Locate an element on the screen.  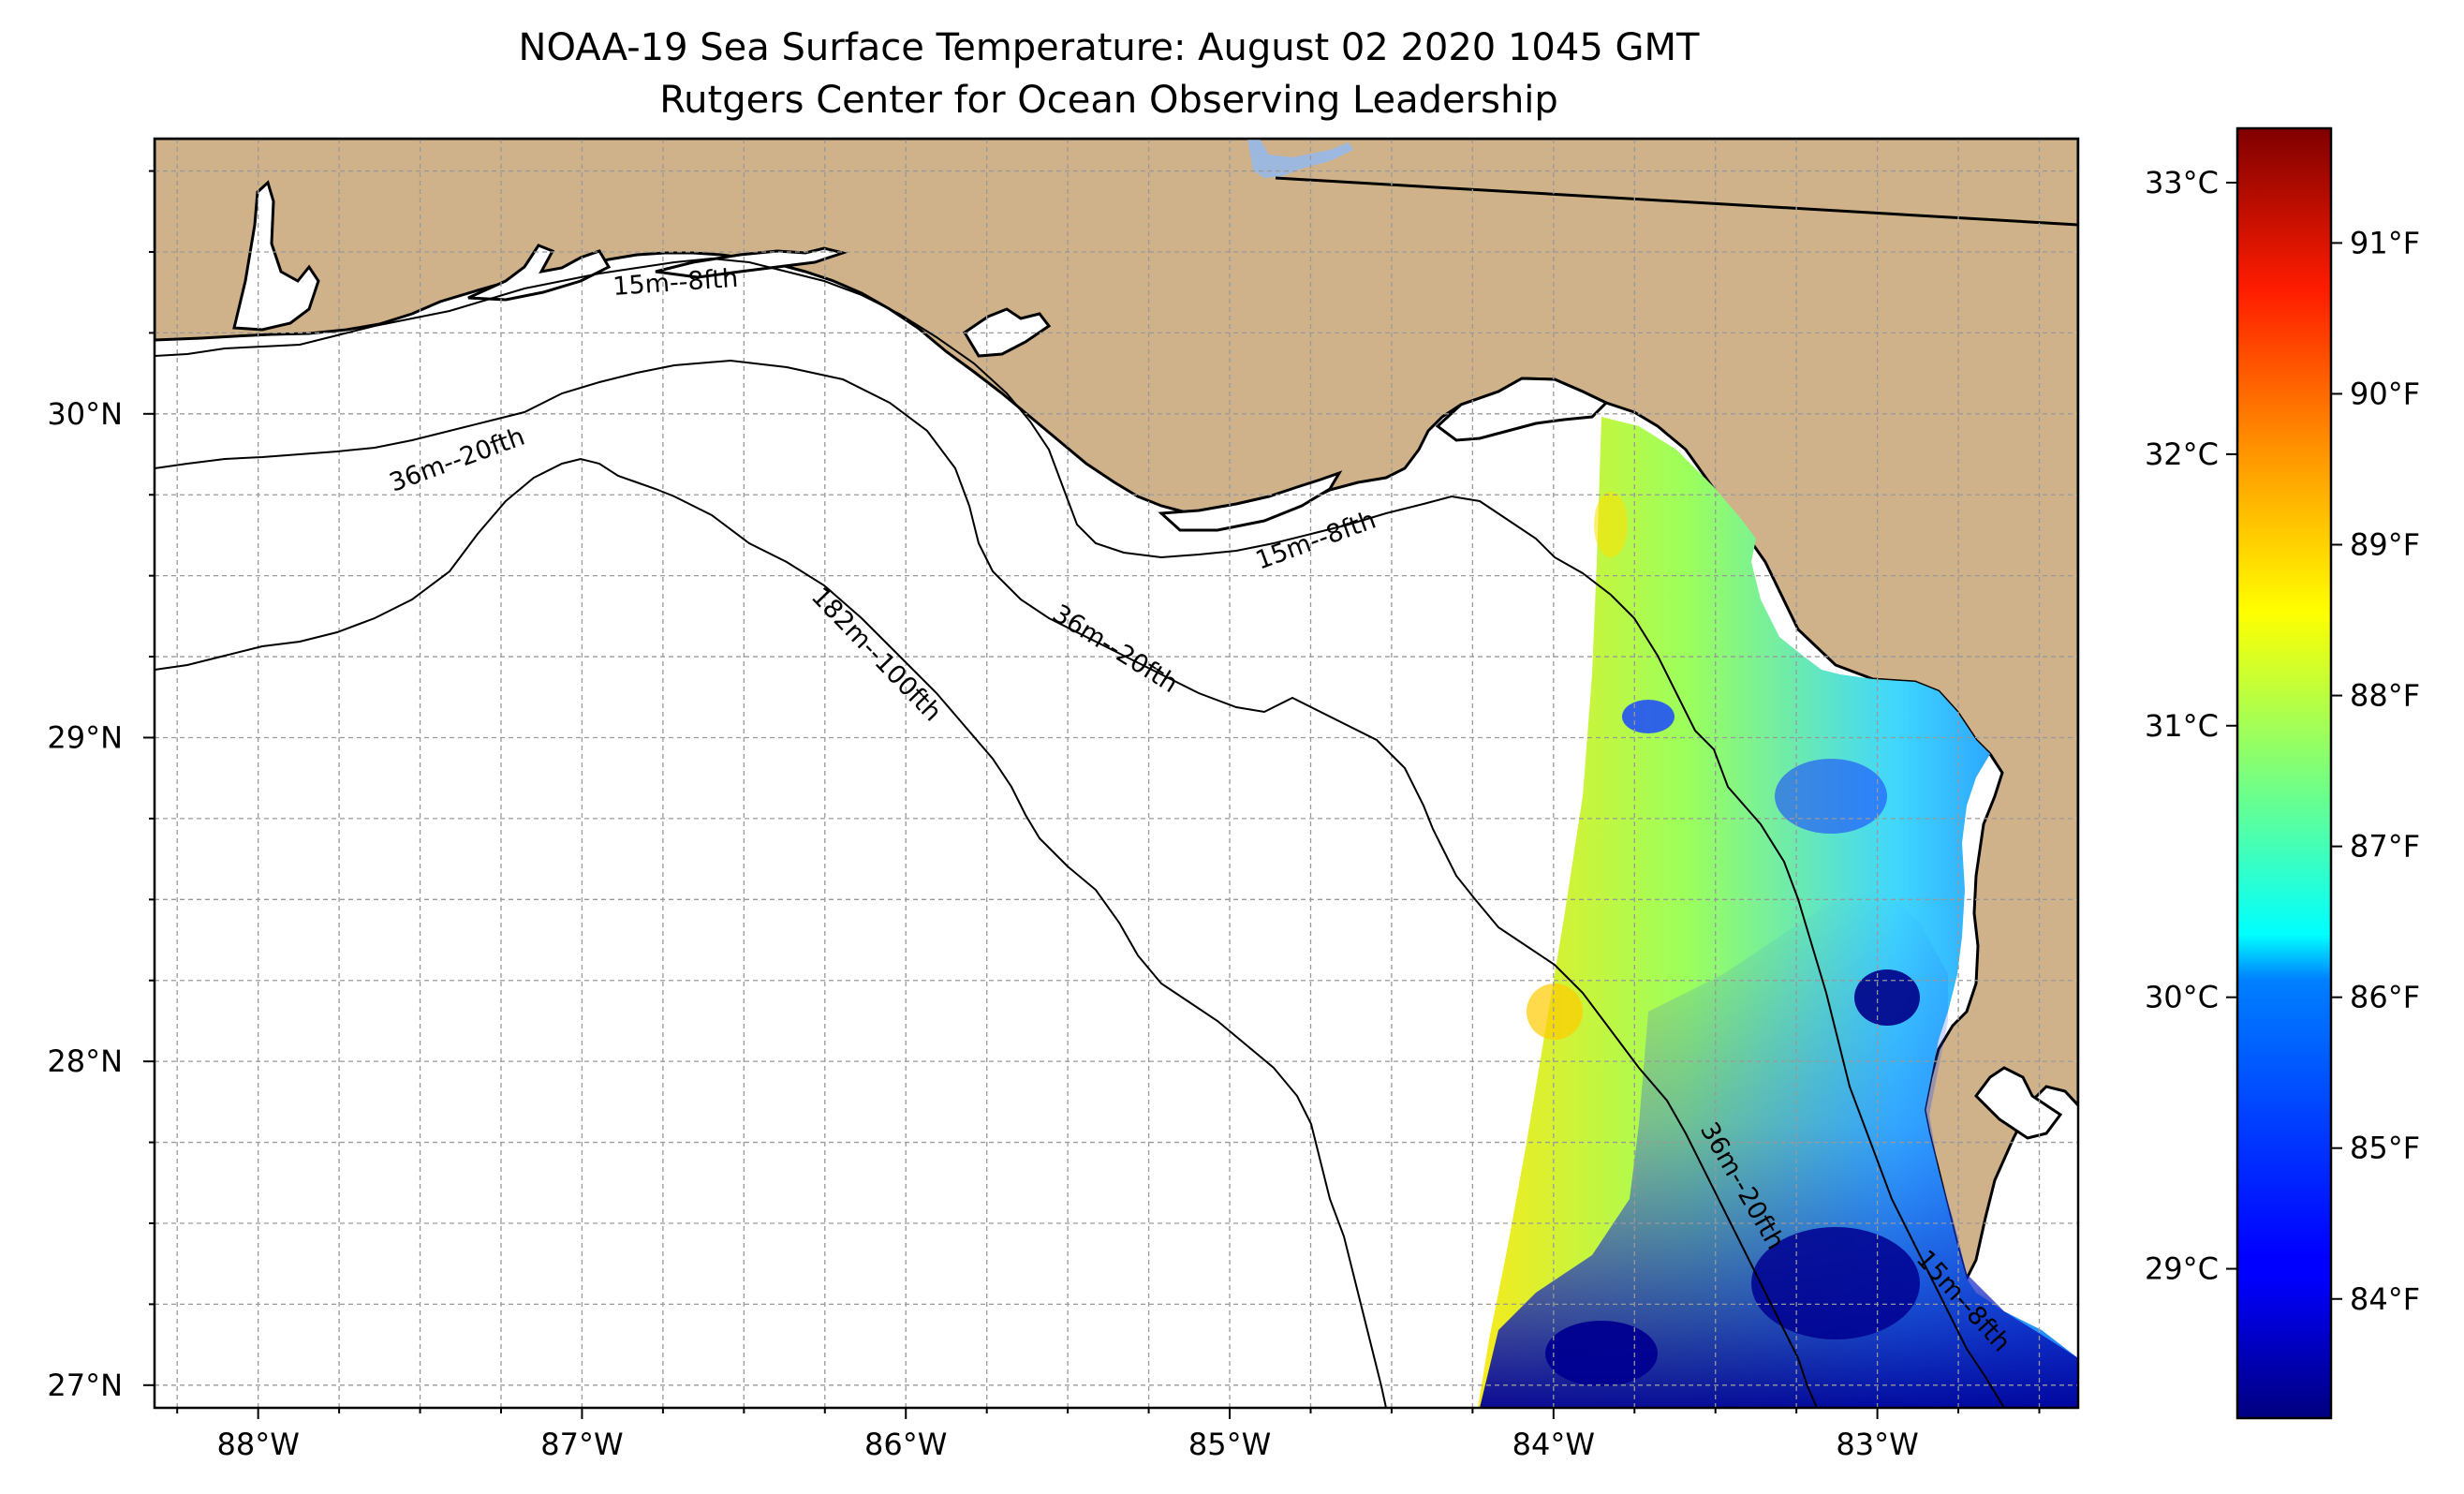
lat-tick-label: 30°N is located at coordinates (85, 414).